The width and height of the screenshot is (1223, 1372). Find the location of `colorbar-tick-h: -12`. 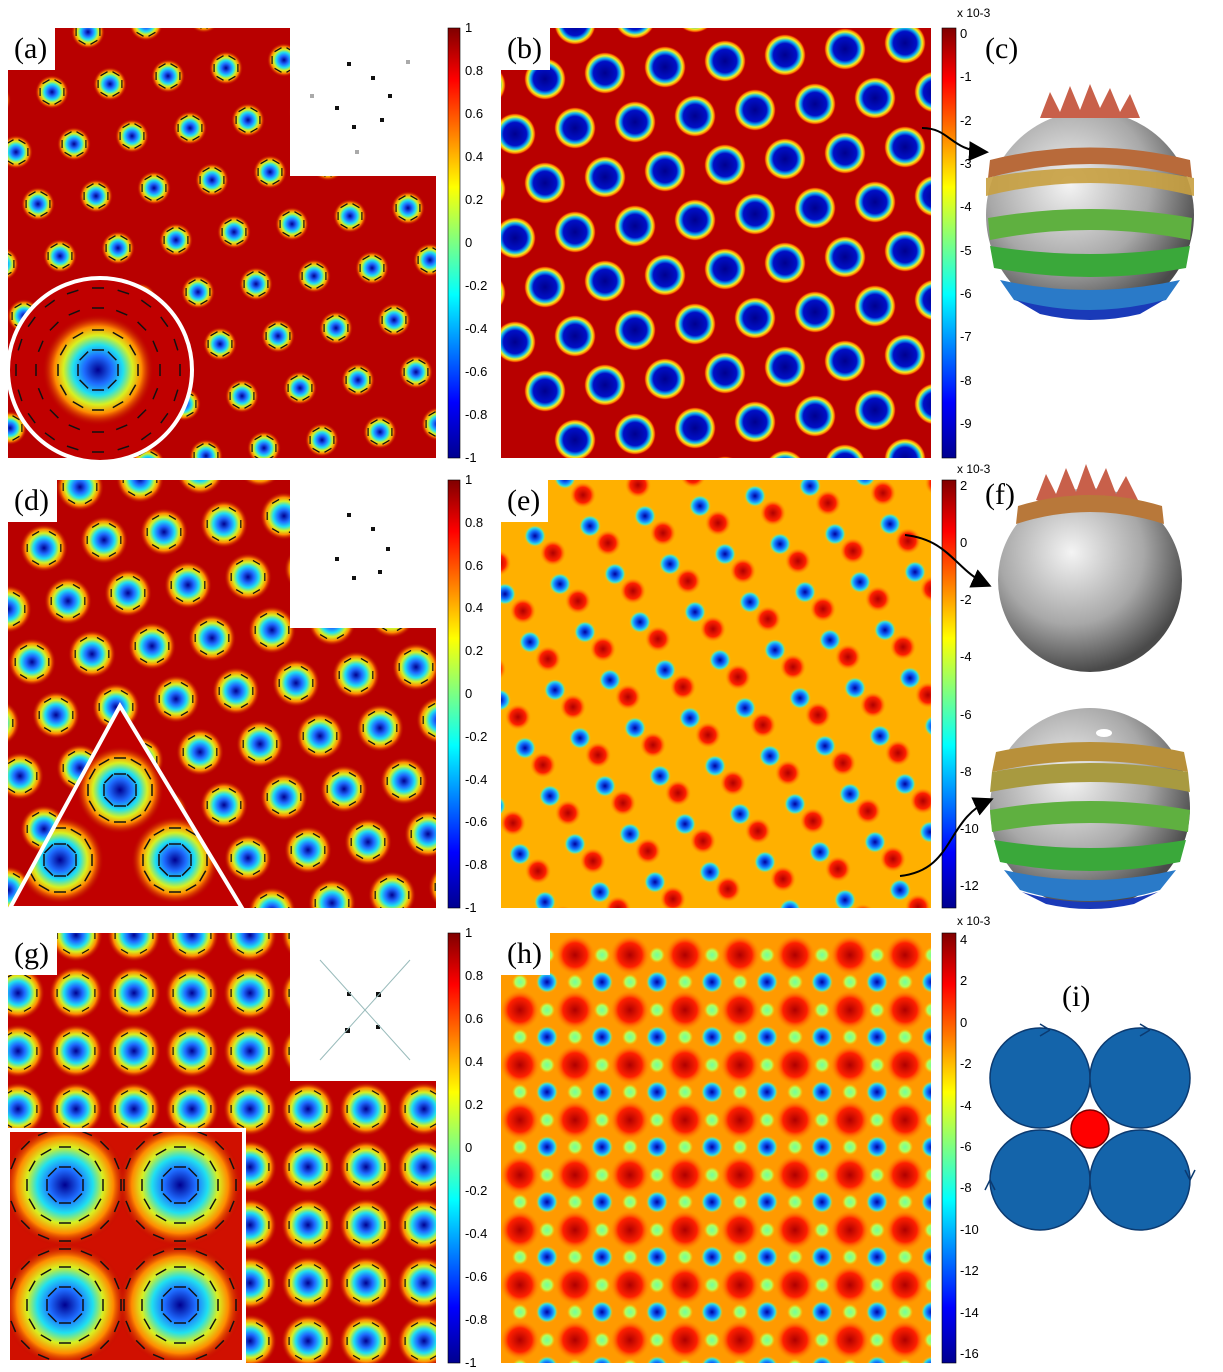

colorbar-tick-h: -12 is located at coordinates (969, 1271).